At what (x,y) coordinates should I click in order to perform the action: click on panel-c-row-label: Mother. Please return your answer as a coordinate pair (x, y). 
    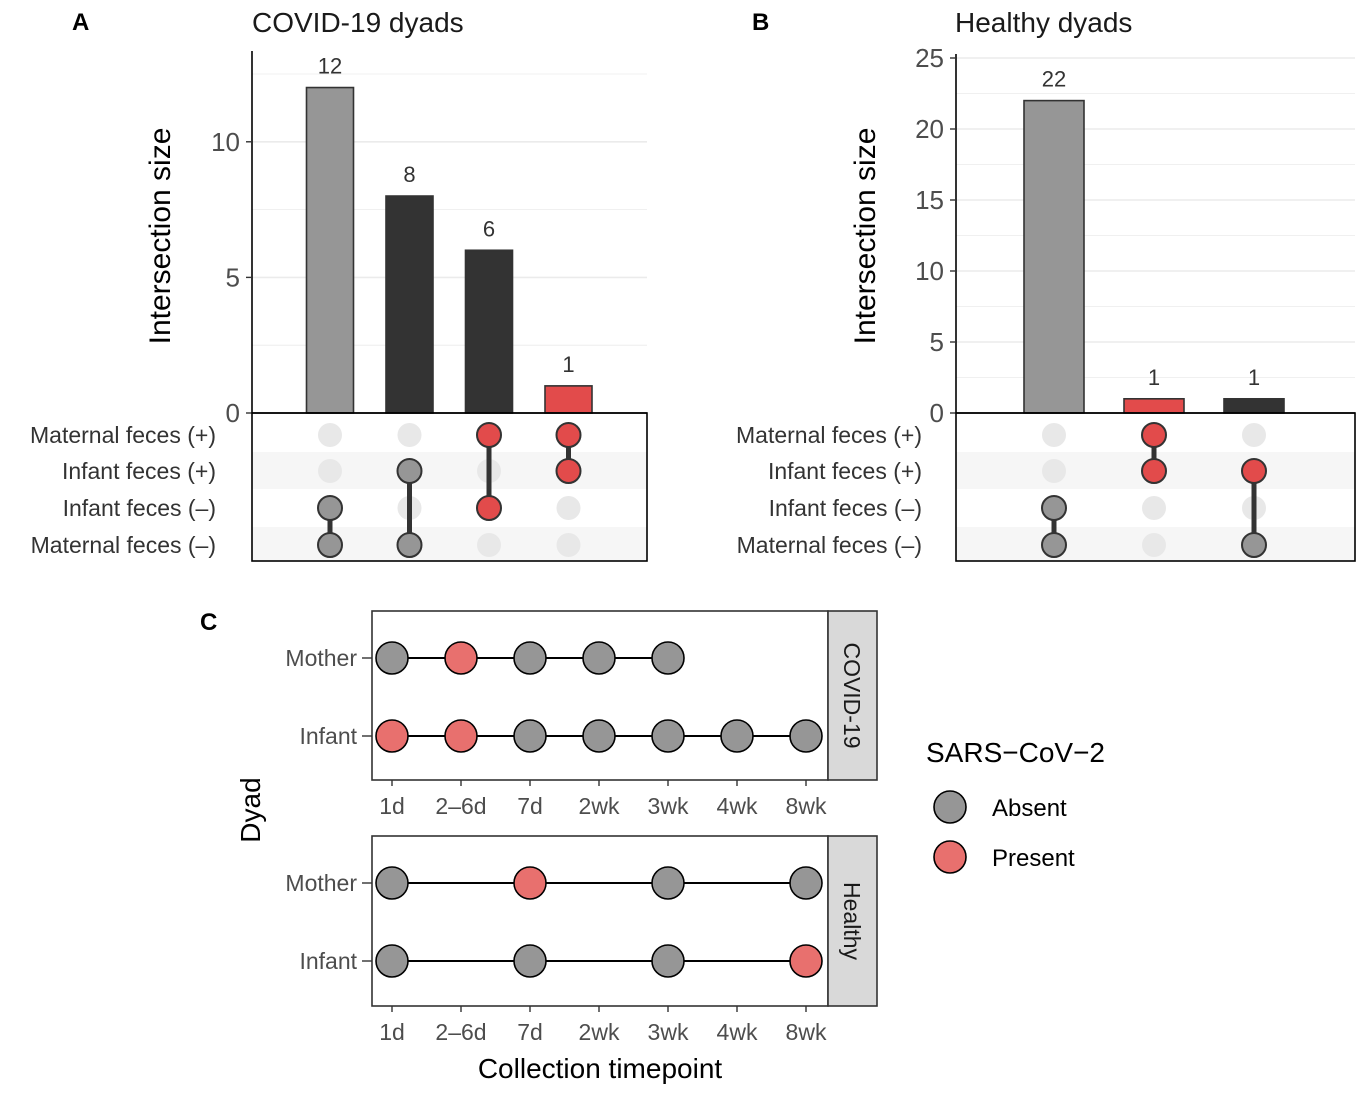
    Looking at the image, I should click on (321, 658).